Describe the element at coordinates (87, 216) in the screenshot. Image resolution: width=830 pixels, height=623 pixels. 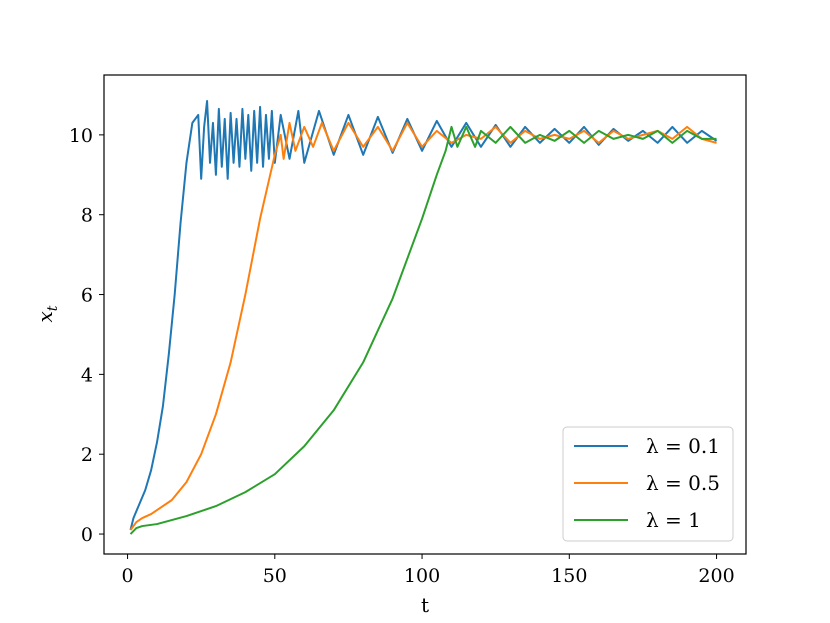
I see `y-tick-label: 8` at that location.